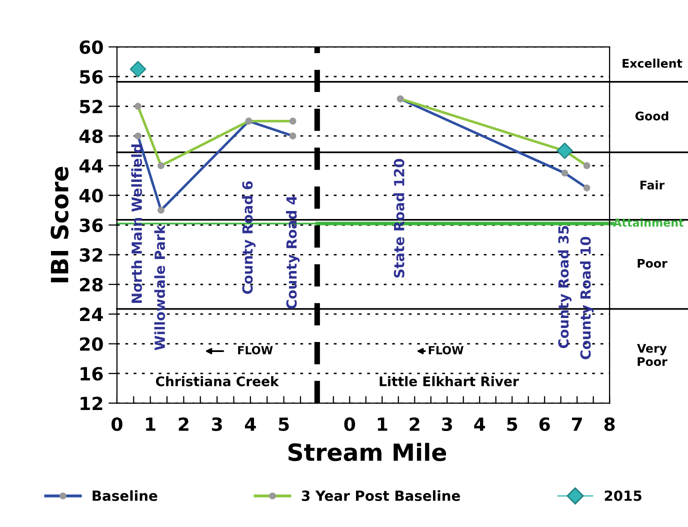 This screenshot has width=688, height=527. What do you see at coordinates (381, 495) in the screenshot?
I see `legend-label: 3 Year Post Baseline` at bounding box center [381, 495].